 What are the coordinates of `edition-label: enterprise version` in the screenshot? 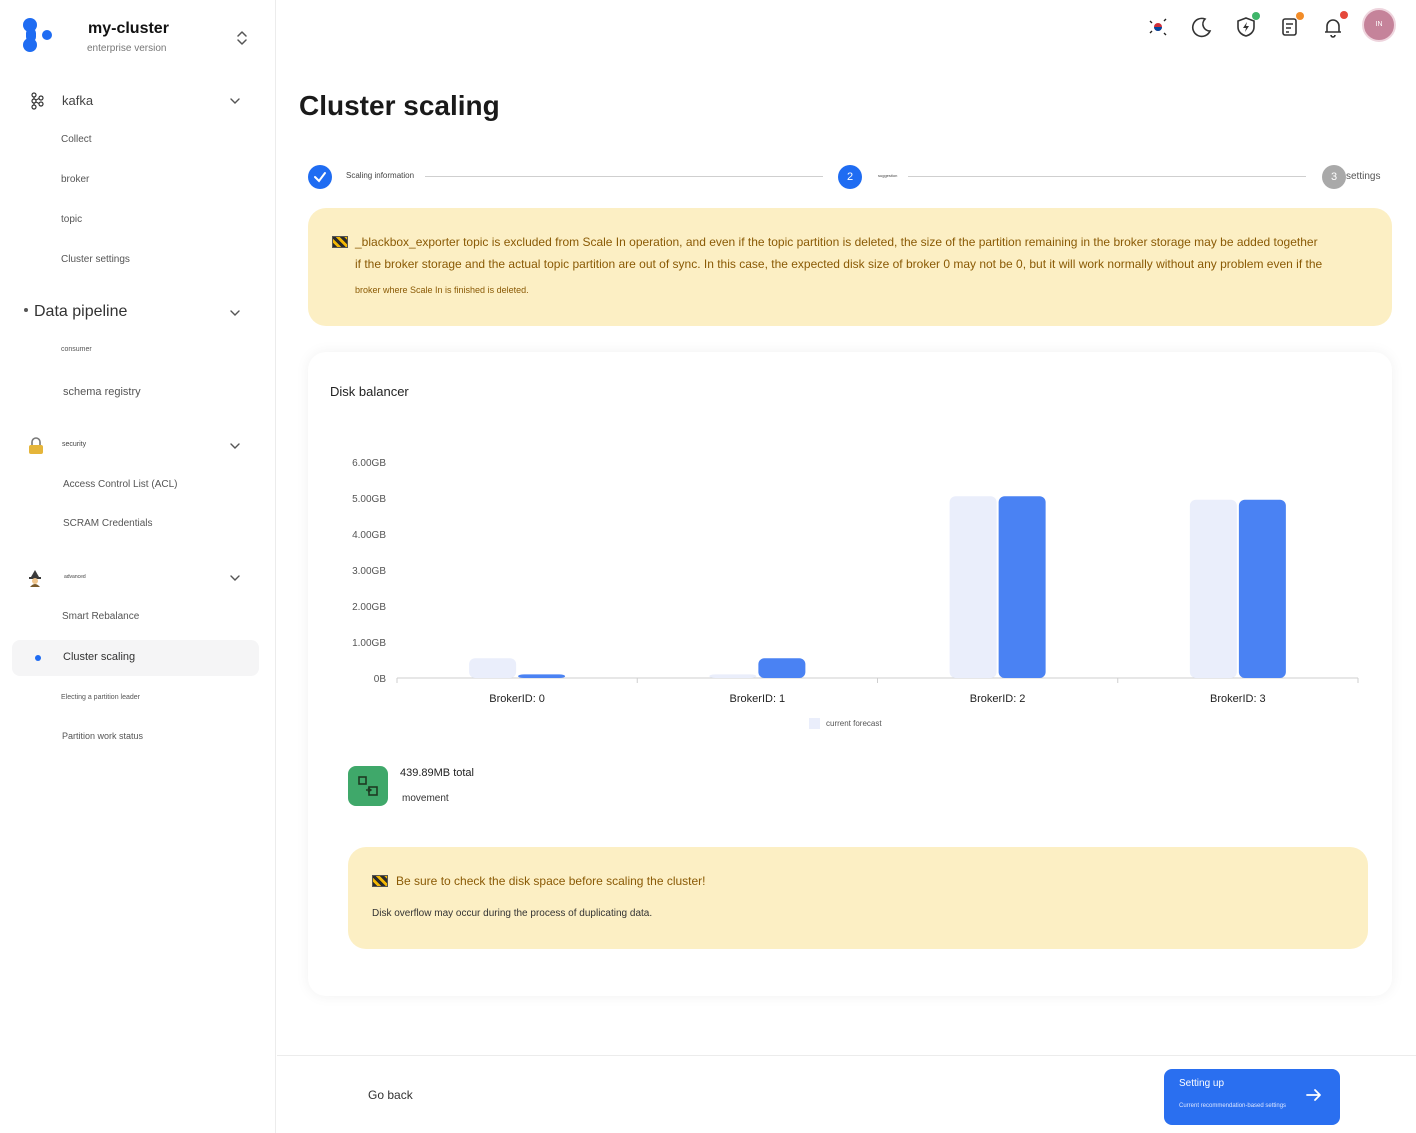 It's located at (127, 48).